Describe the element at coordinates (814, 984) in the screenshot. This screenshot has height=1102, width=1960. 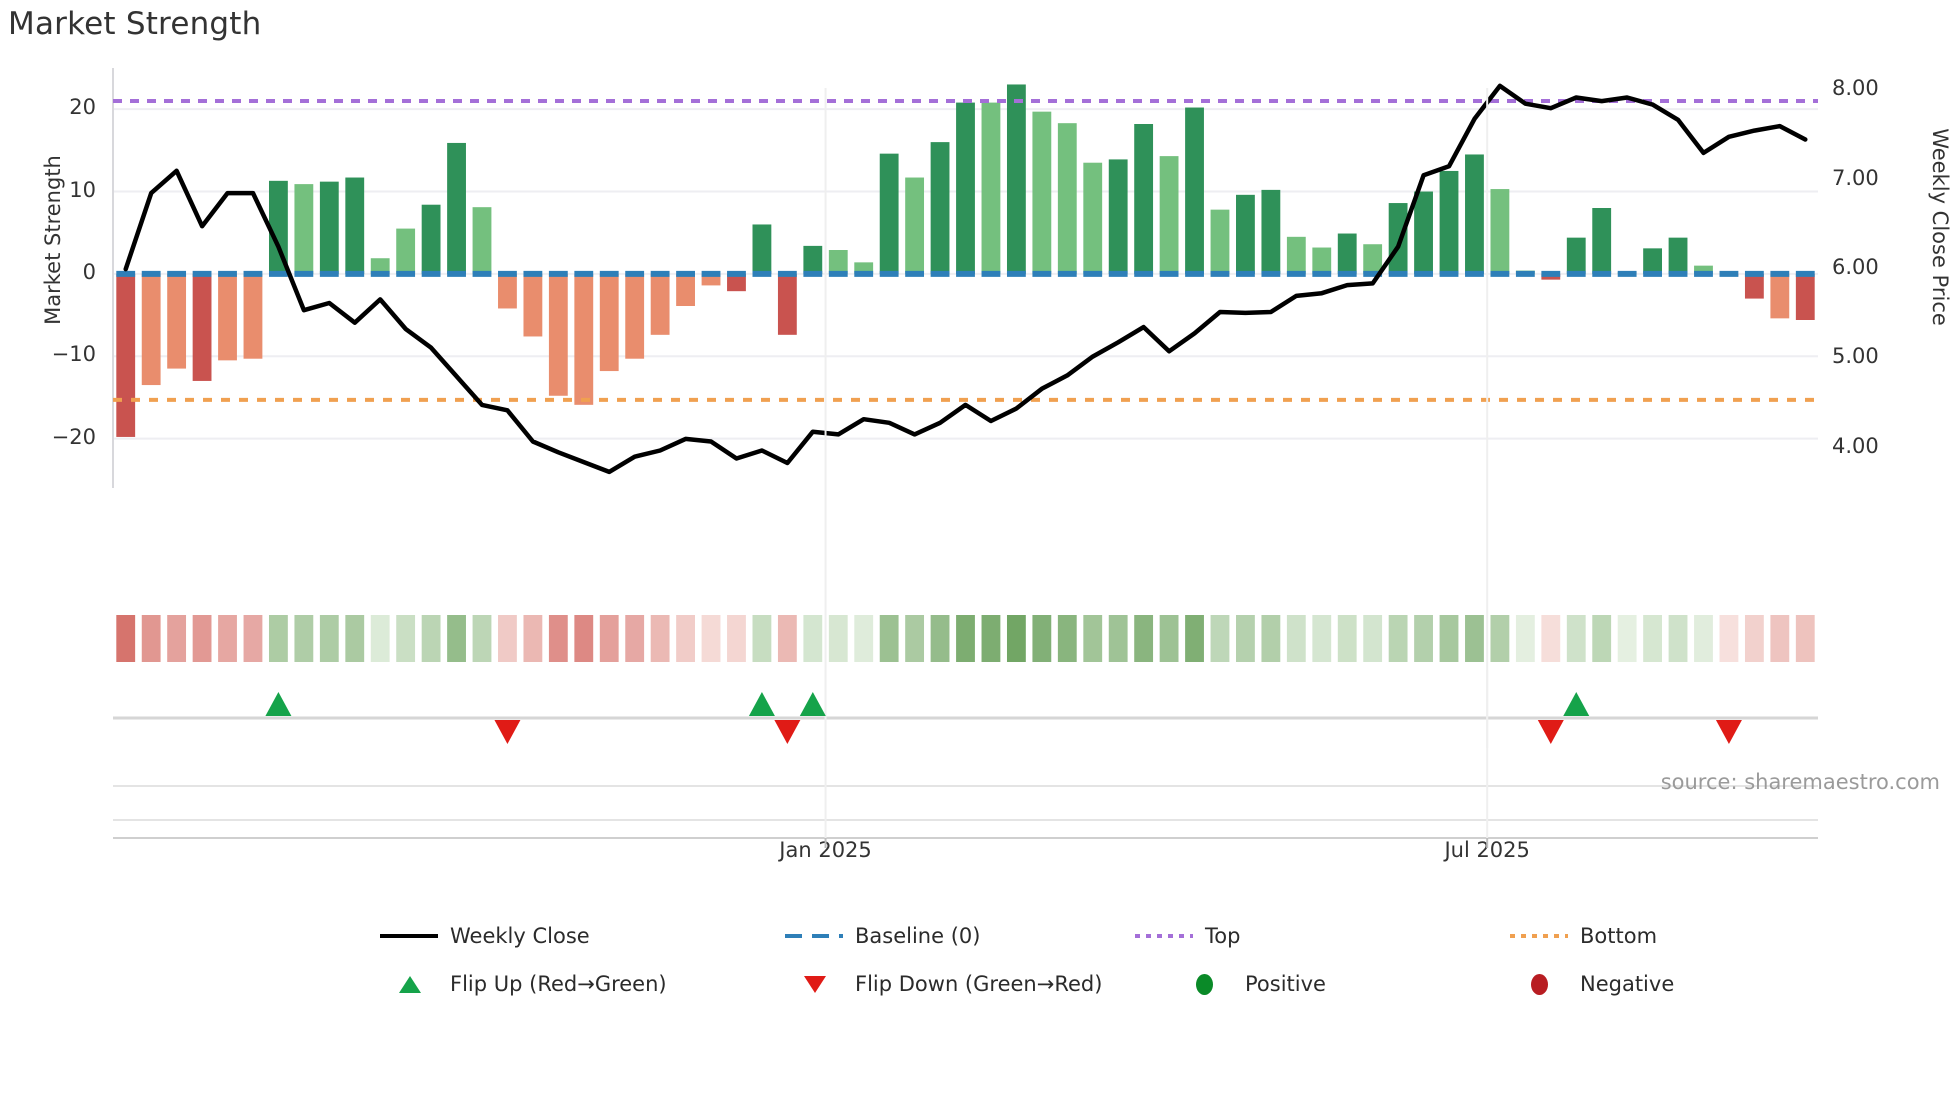
I see `triangle-down-icon` at that location.